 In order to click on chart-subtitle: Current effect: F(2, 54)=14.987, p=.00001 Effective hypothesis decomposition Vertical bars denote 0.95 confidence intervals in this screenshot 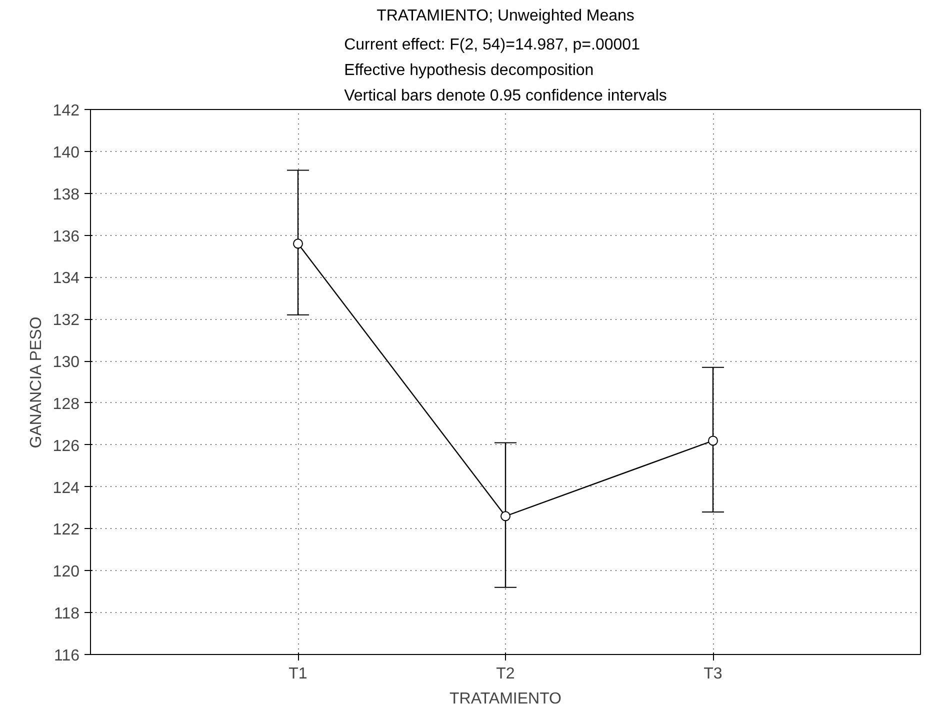, I will do `click(505, 70)`.